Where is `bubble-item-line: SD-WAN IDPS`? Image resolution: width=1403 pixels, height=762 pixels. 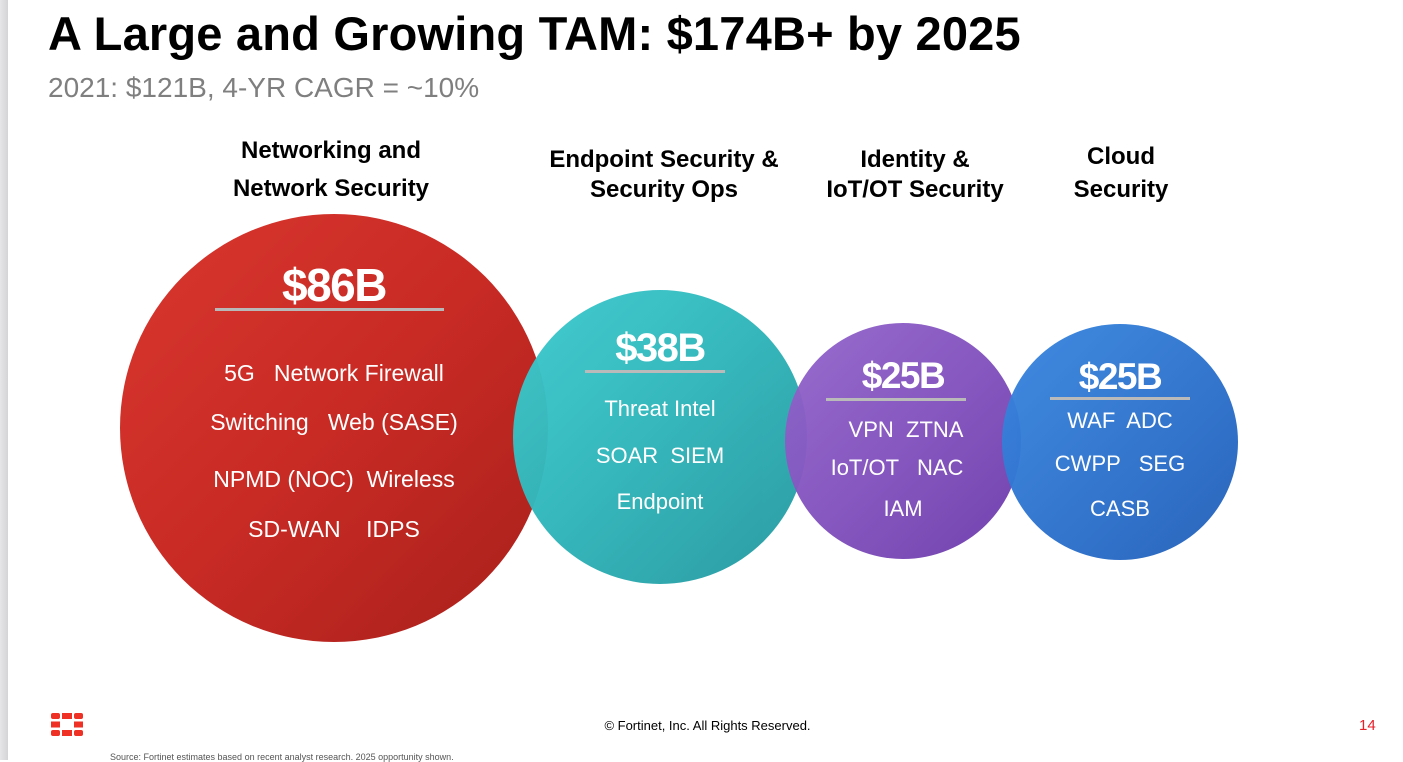 bubble-item-line: SD-WAN IDPS is located at coordinates (334, 529).